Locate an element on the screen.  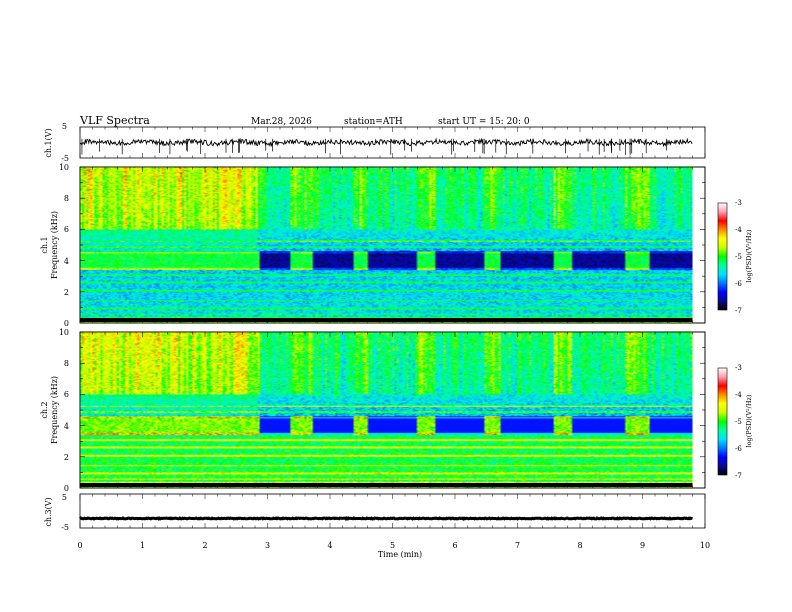
ch1-cbar-tick-m7: -7 is located at coordinates (738, 311).